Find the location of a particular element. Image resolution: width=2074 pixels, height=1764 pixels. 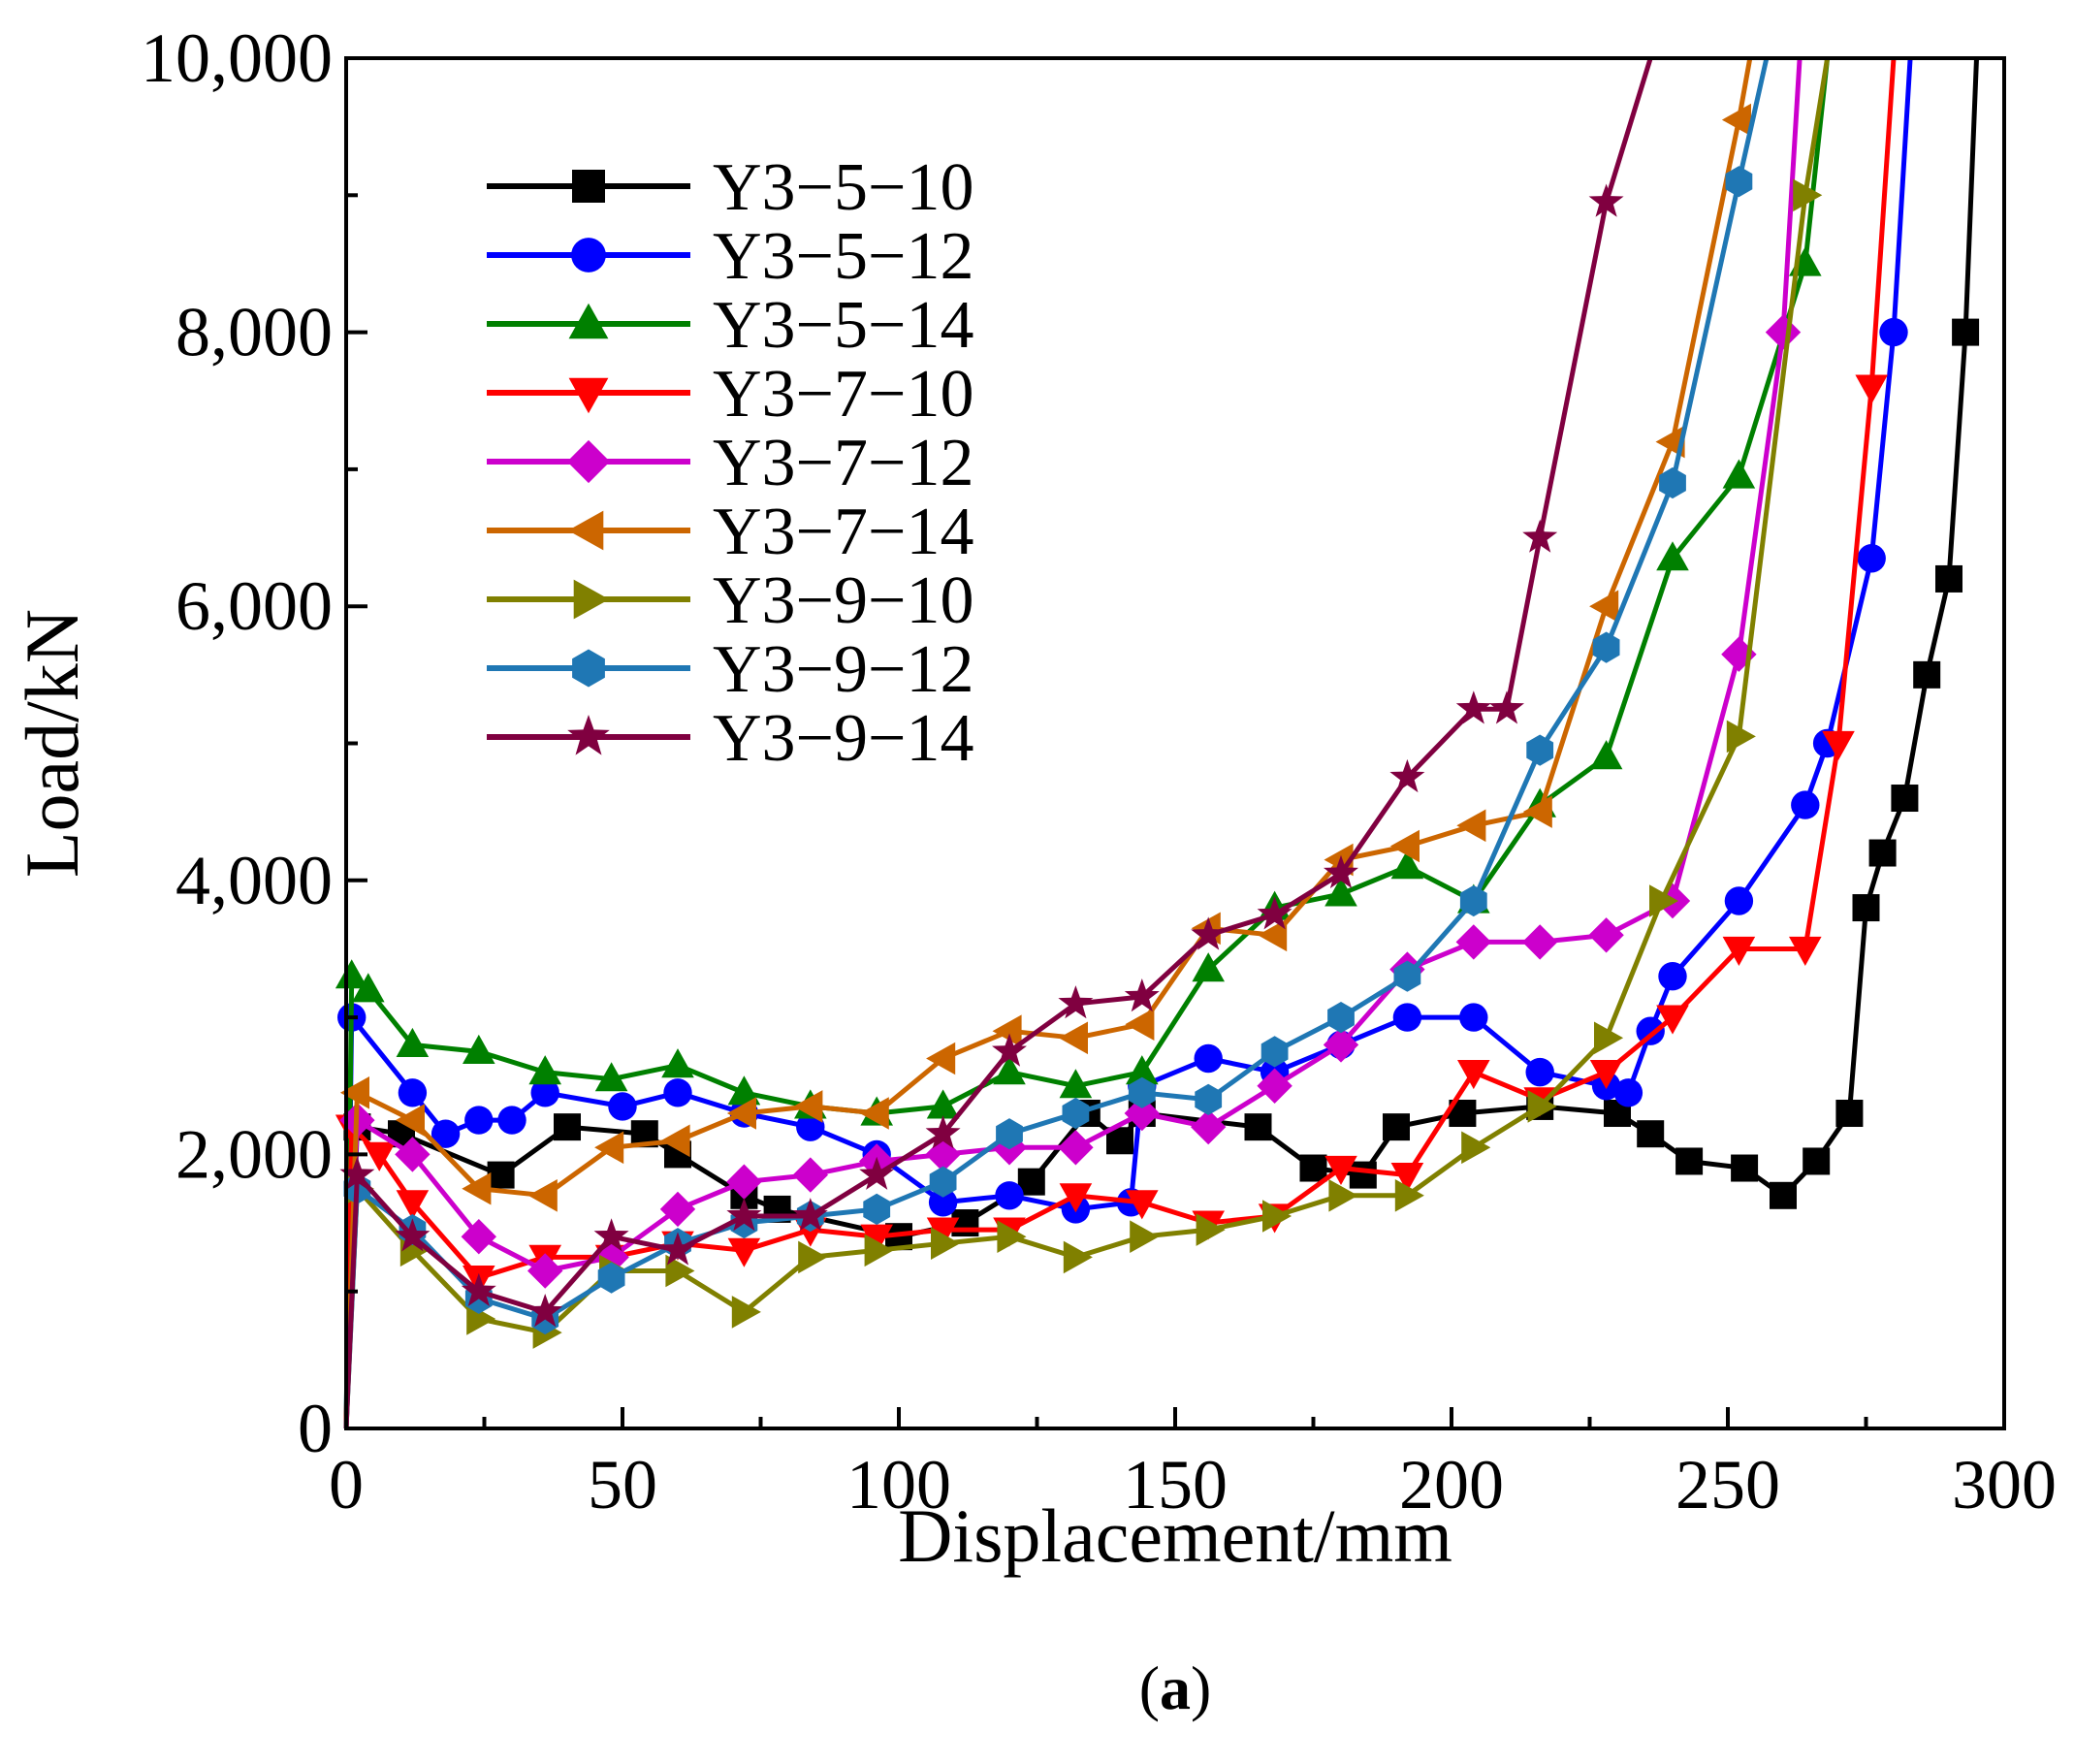

legend-entry: Y3−9−14 is located at coordinates (730, 738).